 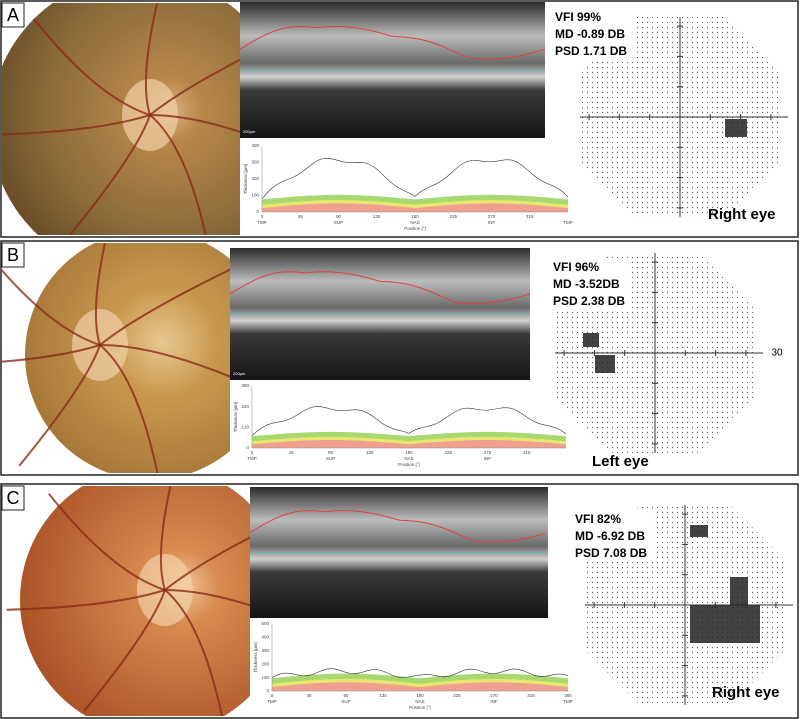 I want to click on y-axis-label: Thickness [µm], so click(x=255, y=657).